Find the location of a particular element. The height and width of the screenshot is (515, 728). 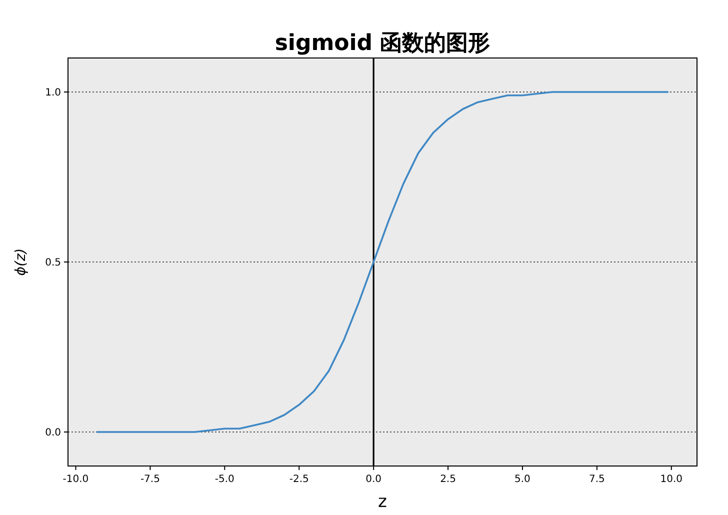

x-tick-label: 5.0 is located at coordinates (522, 479).